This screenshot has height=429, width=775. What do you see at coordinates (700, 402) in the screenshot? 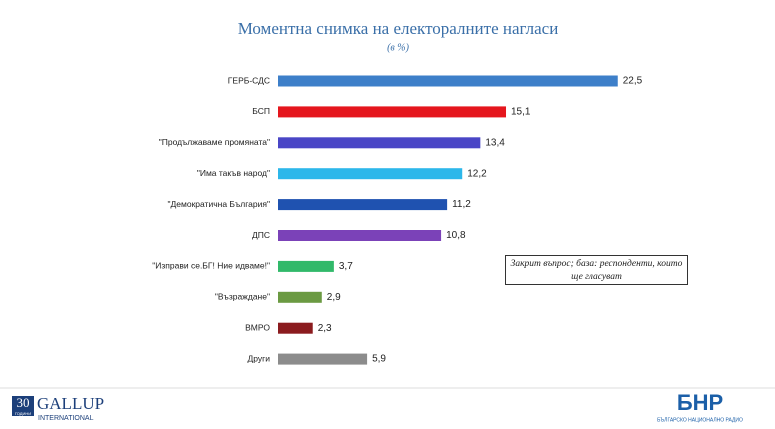
I see `radio-logo: БНР` at bounding box center [700, 402].